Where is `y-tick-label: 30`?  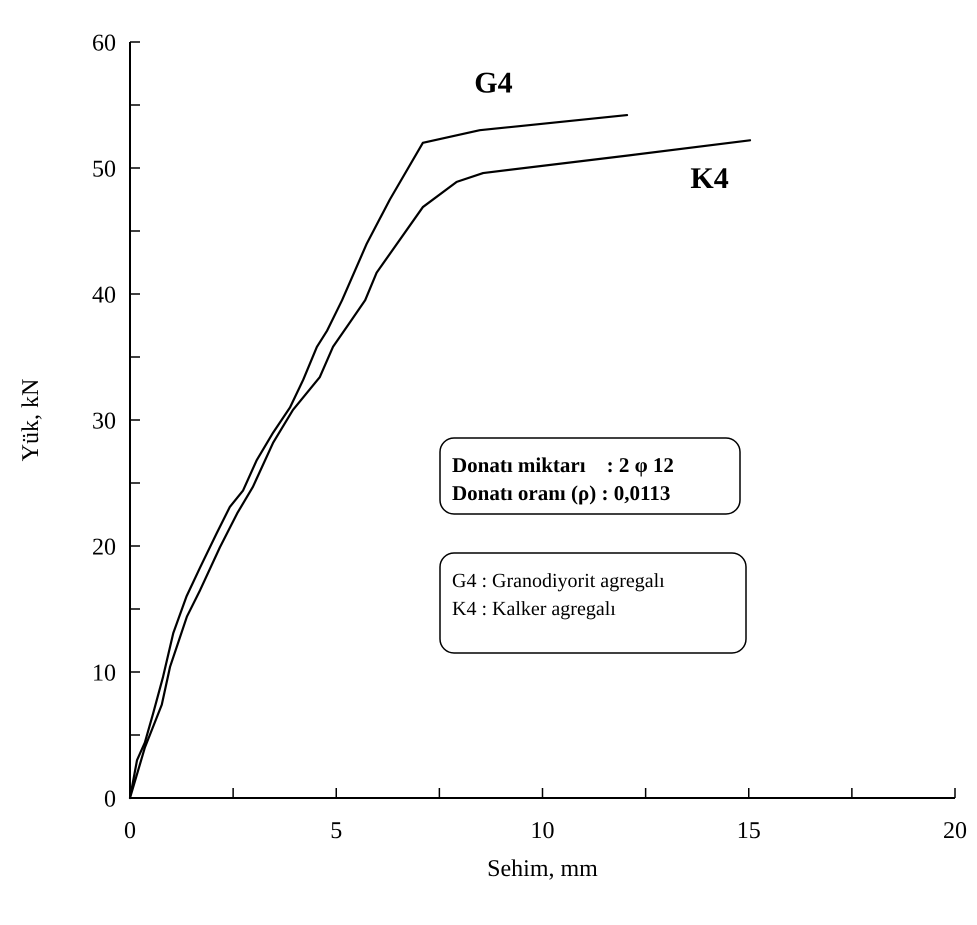 y-tick-label: 30 is located at coordinates (104, 421).